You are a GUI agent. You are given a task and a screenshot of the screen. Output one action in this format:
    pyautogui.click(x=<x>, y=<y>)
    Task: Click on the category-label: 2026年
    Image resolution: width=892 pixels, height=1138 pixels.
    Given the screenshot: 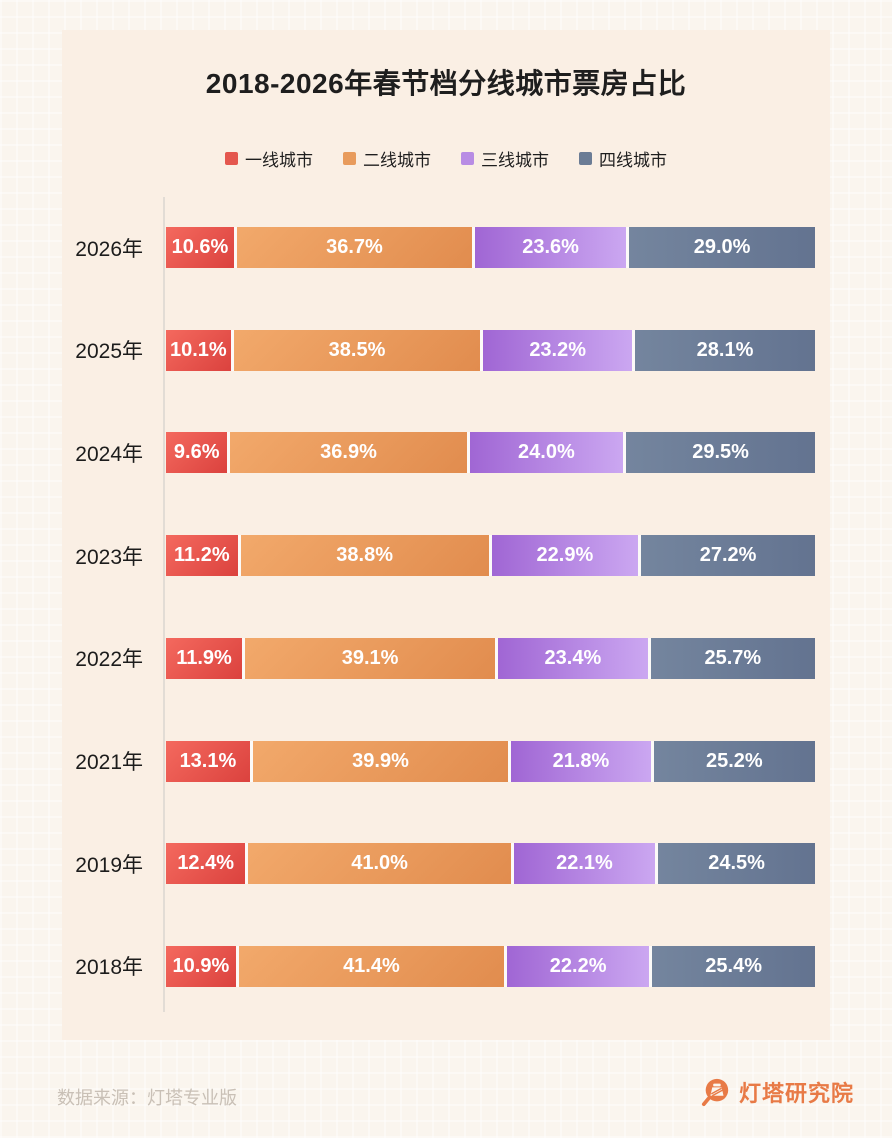 What is the action you would take?
    pyautogui.click(x=109, y=249)
    